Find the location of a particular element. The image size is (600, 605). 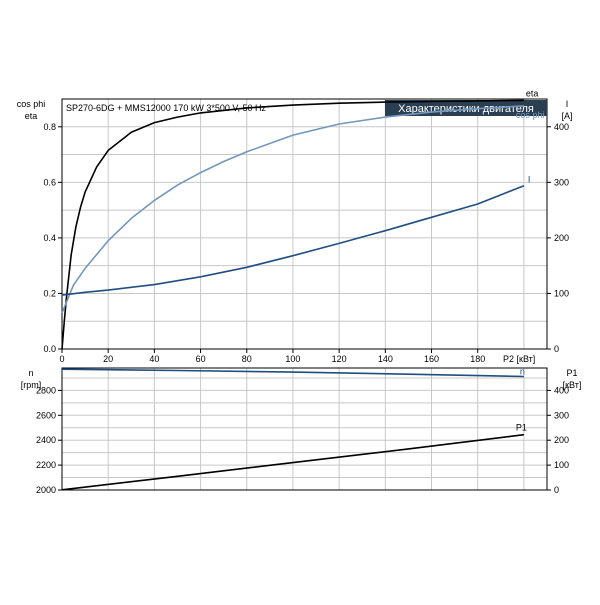

bottom-left-tick-label: 2600 is located at coordinates (46, 415).